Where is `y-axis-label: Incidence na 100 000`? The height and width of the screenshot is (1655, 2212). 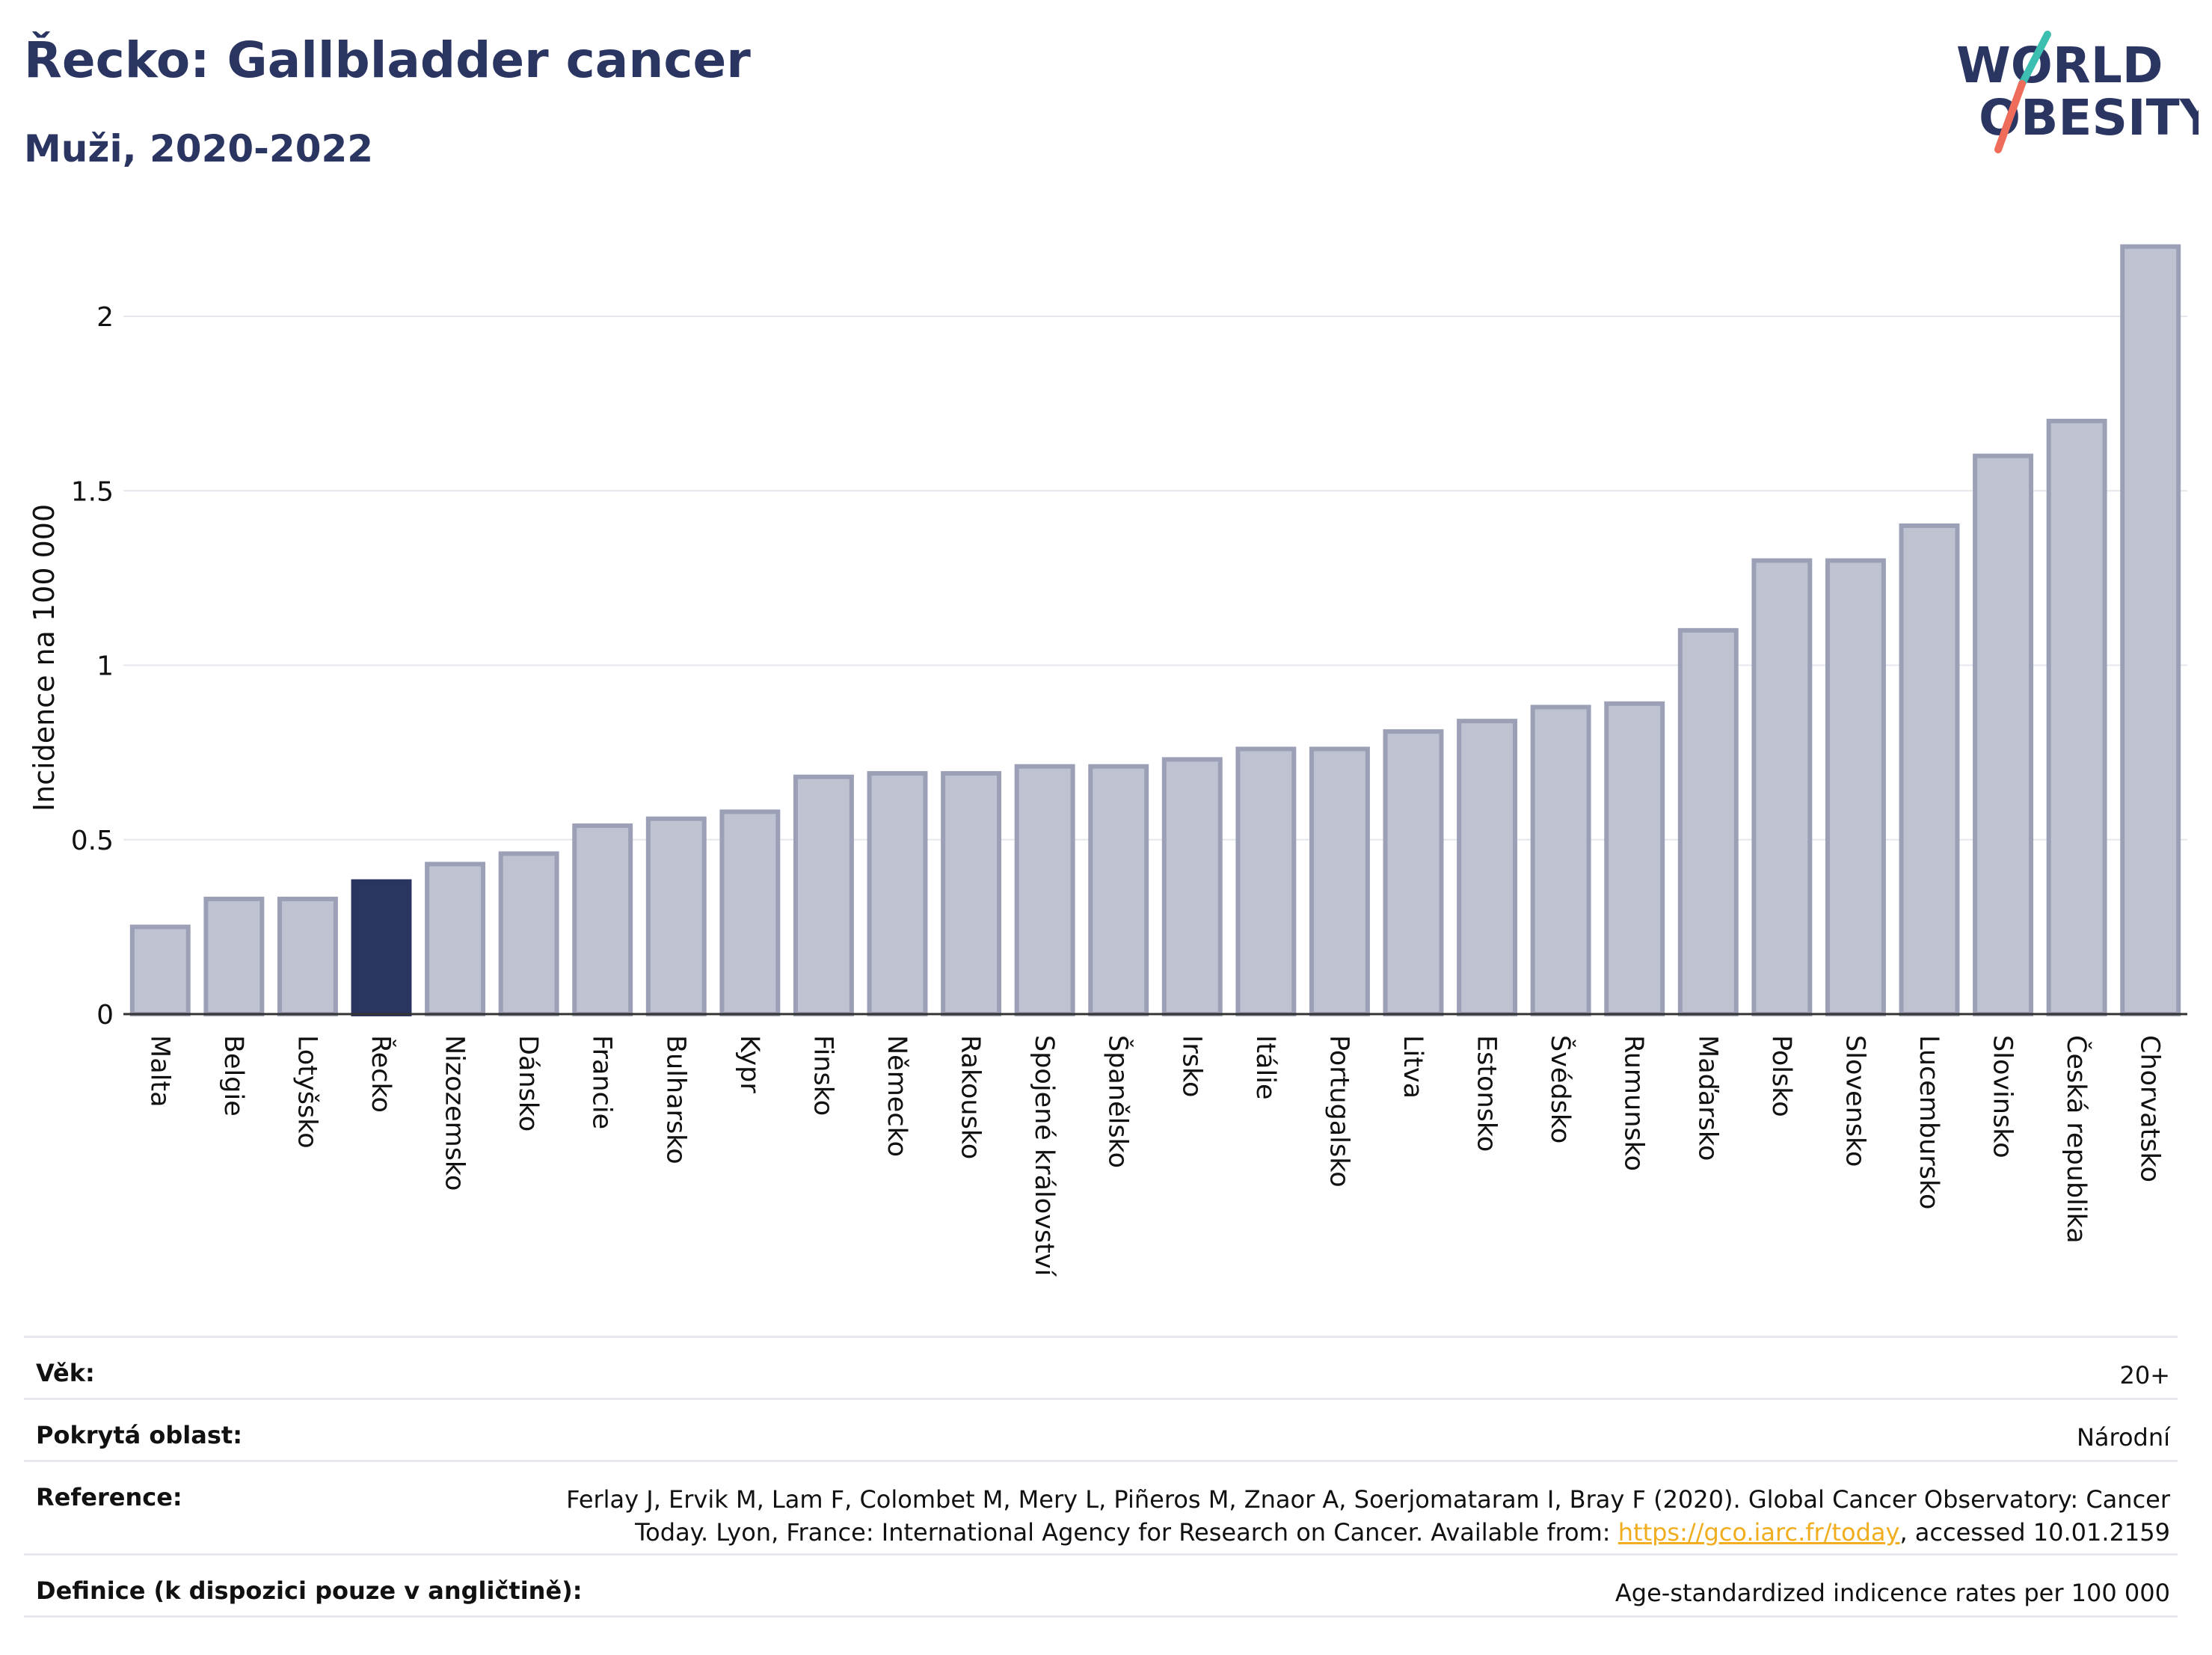
y-axis-label: Incidence na 100 000 is located at coordinates (44, 657).